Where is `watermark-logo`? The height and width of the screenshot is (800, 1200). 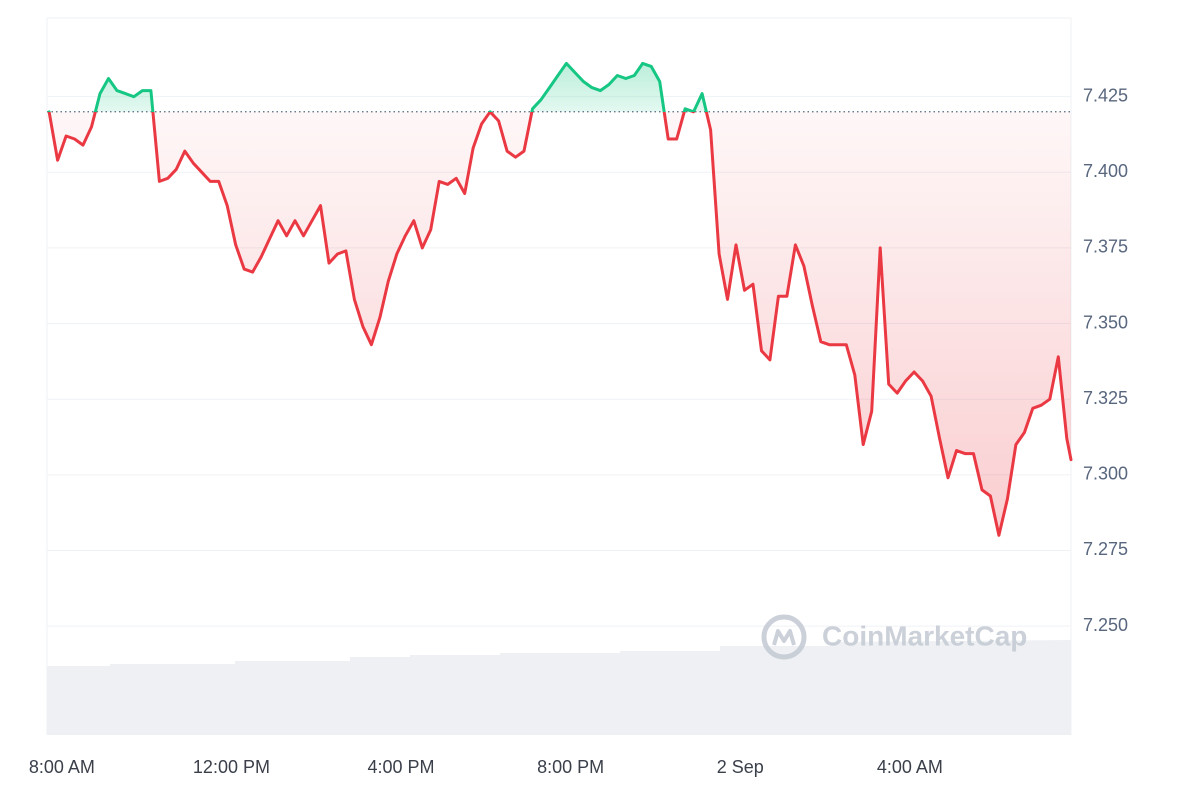 watermark-logo is located at coordinates (784, 637).